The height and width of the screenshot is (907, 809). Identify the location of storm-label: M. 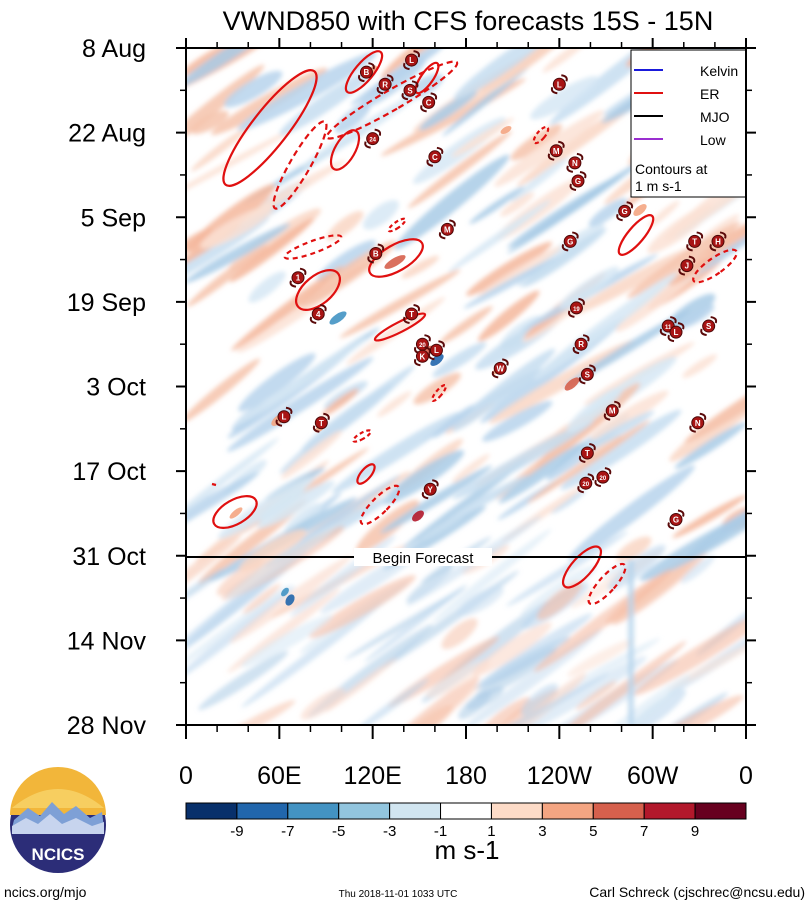
(556, 151).